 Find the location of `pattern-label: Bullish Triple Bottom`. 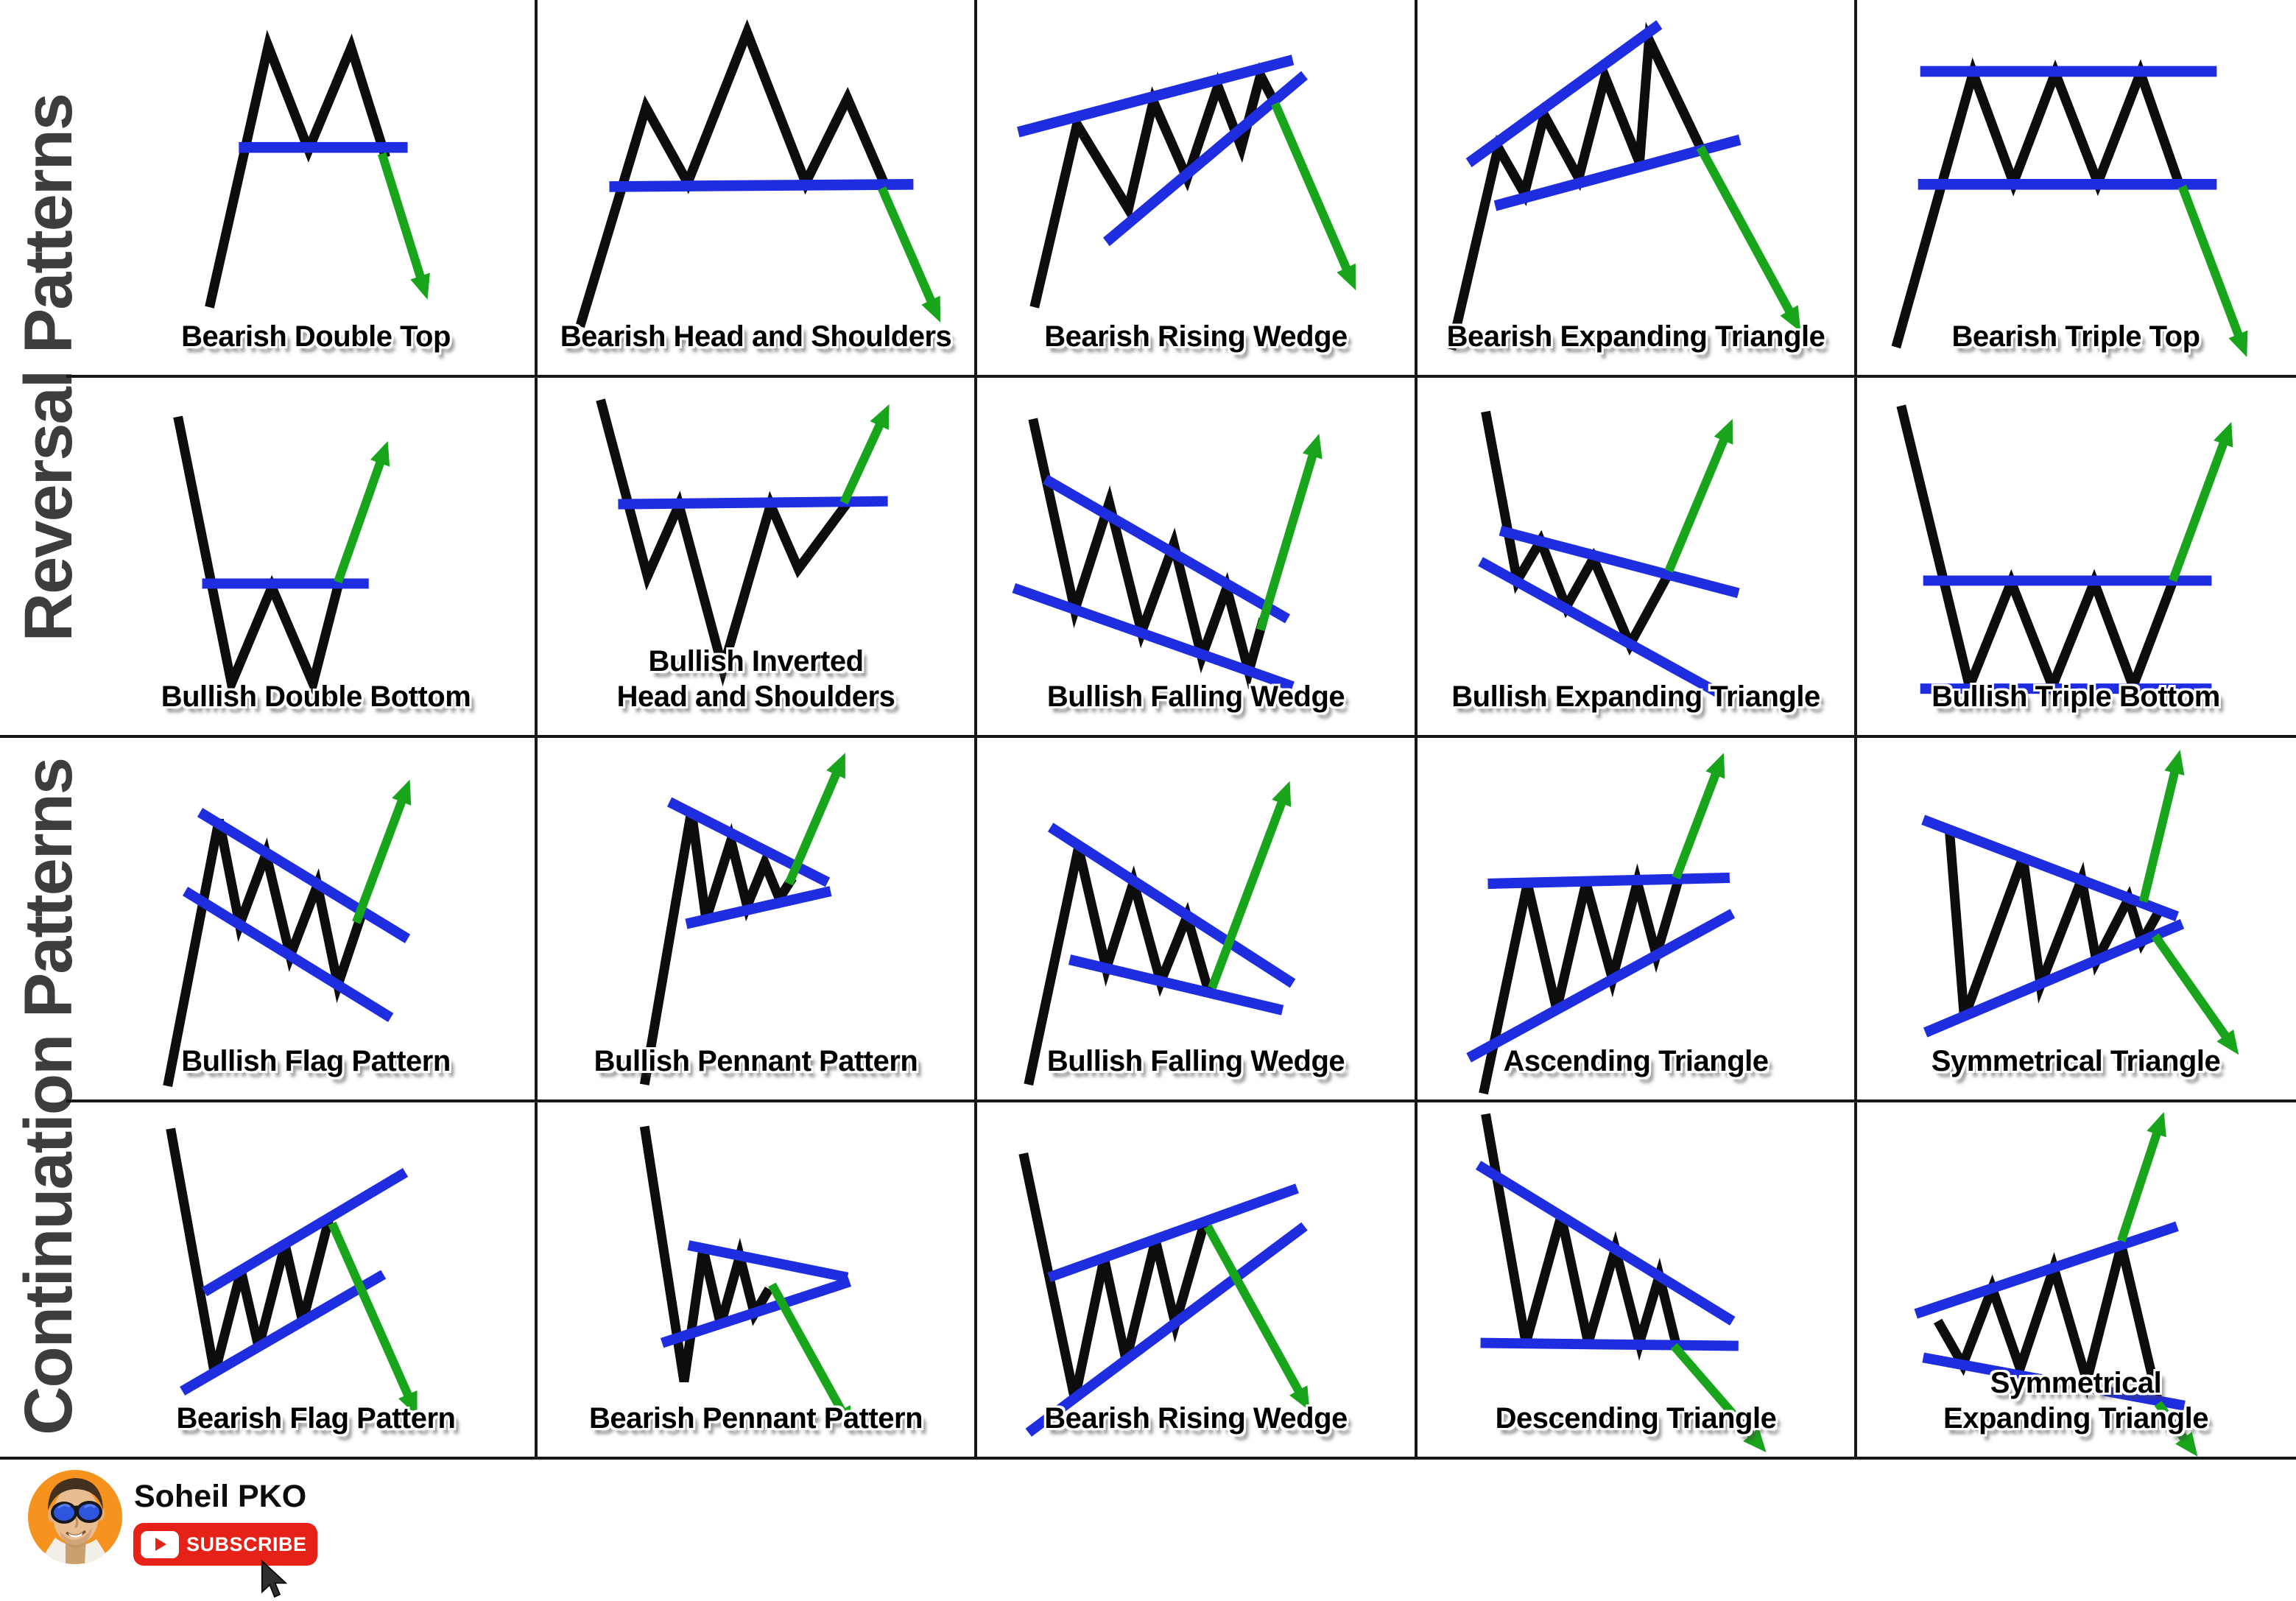

pattern-label: Bullish Triple Bottom is located at coordinates (2075, 696).